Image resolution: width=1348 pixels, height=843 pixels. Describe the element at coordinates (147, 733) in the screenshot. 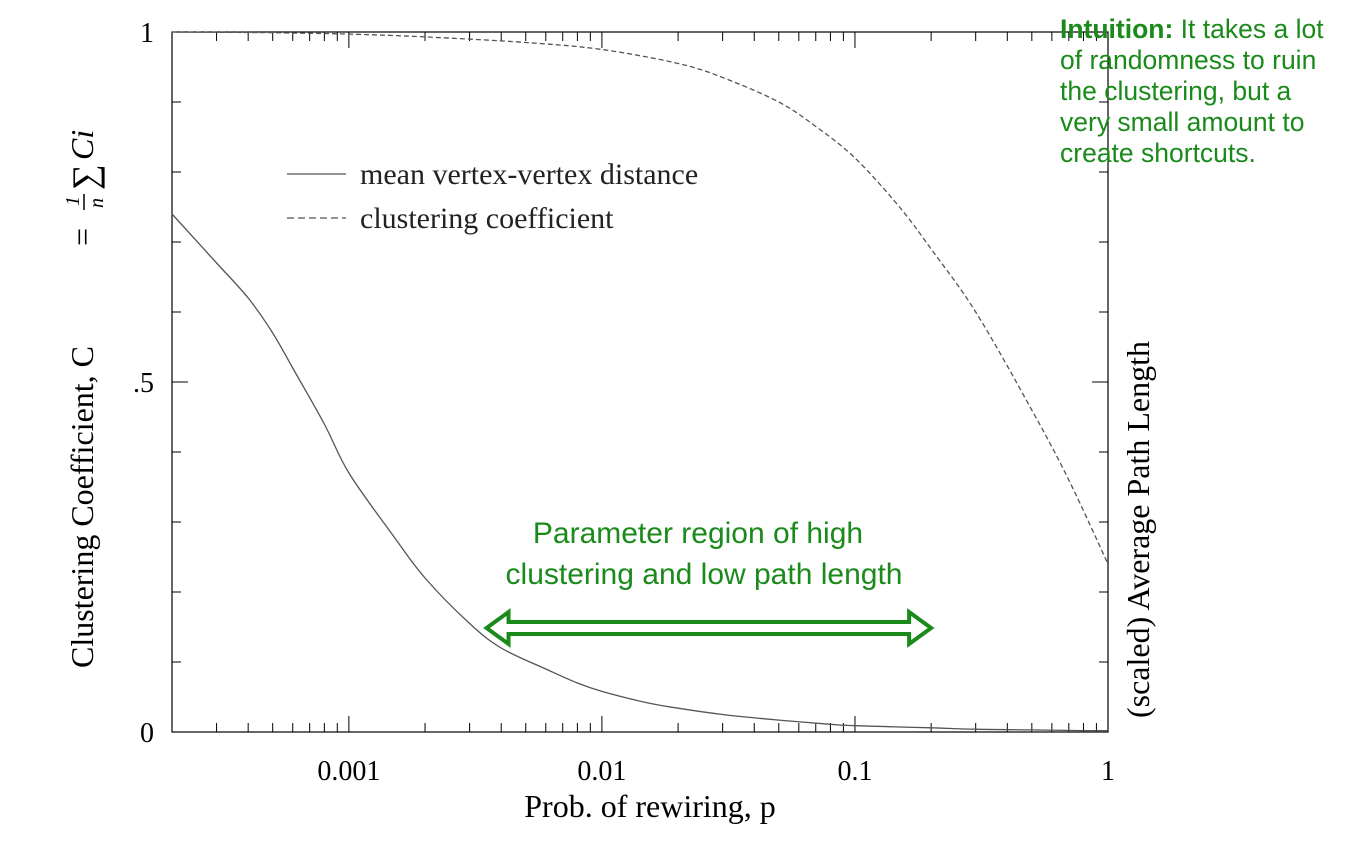

I see `y-tick-label: 0` at that location.